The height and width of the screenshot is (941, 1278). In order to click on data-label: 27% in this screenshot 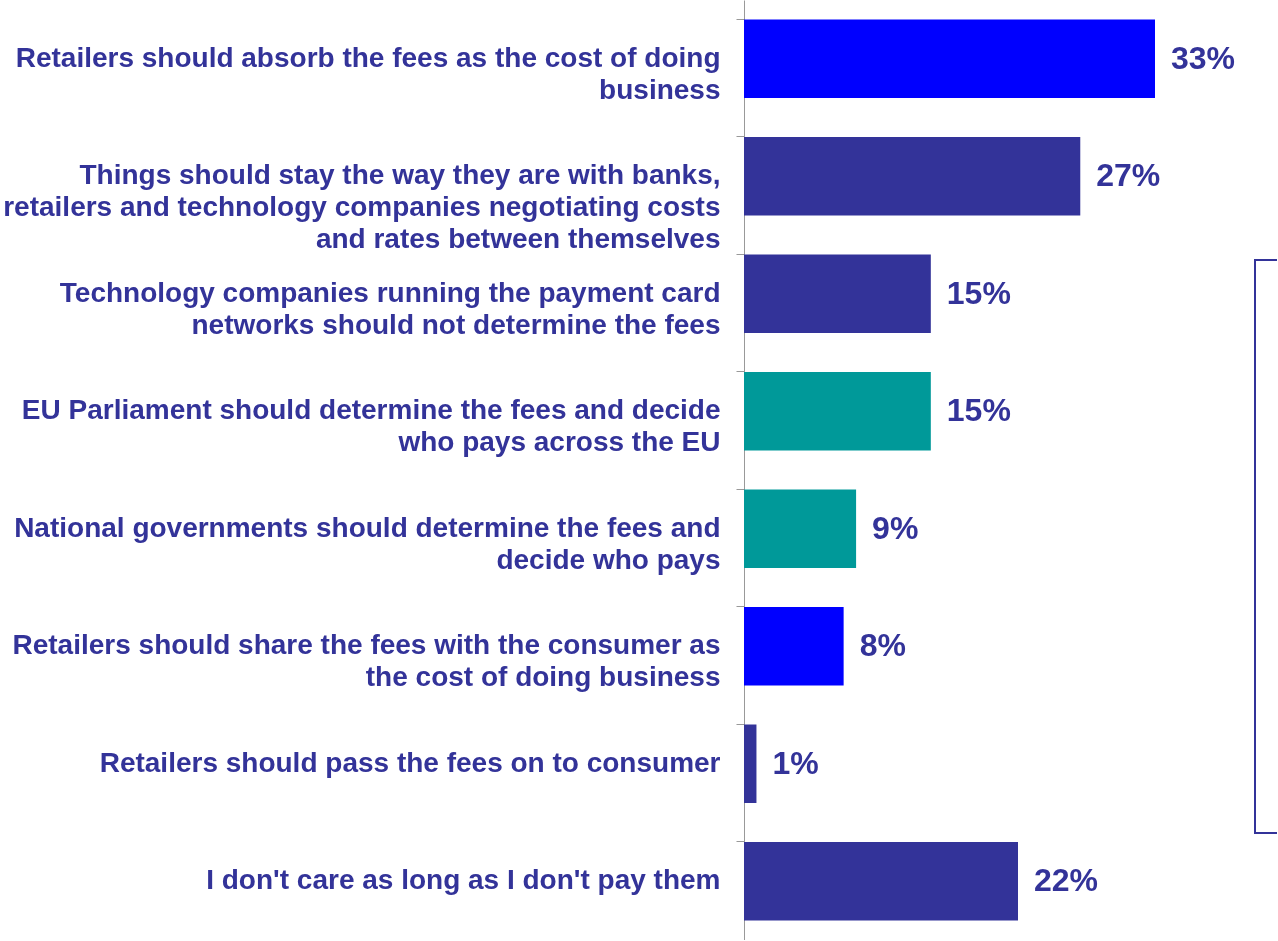, I will do `click(1128, 175)`.